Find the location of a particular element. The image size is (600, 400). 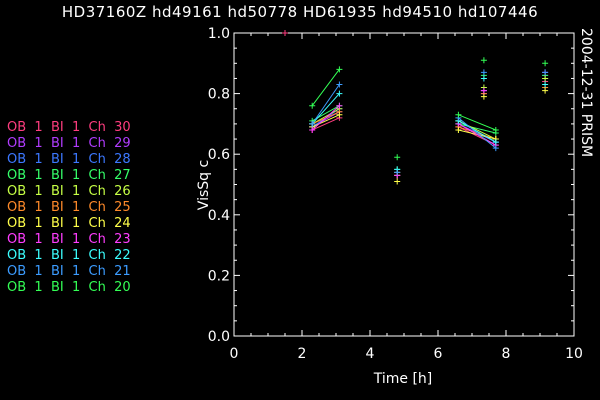

legend-item-ch22: OB 1 BI 1 Ch 22 is located at coordinates (69, 255).